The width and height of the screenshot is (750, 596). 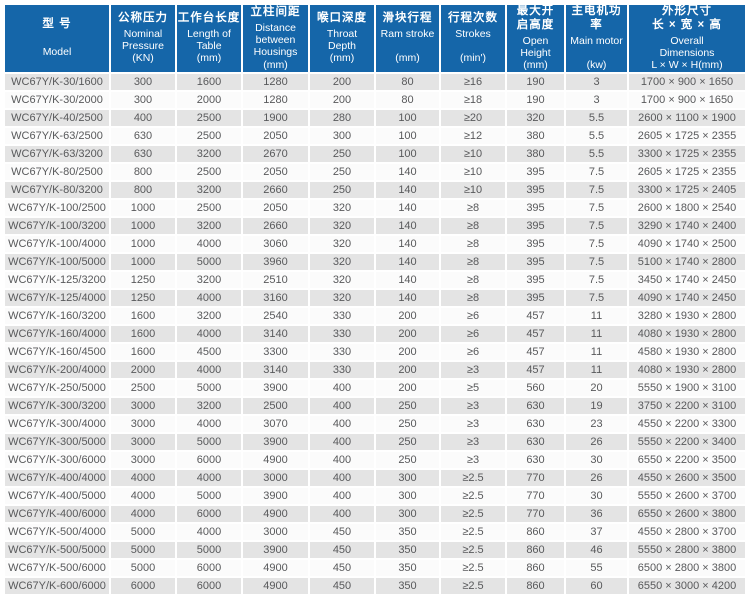 What do you see at coordinates (687, 207) in the screenshot?
I see `value-cell: 2600 × 1800 × 2540` at bounding box center [687, 207].